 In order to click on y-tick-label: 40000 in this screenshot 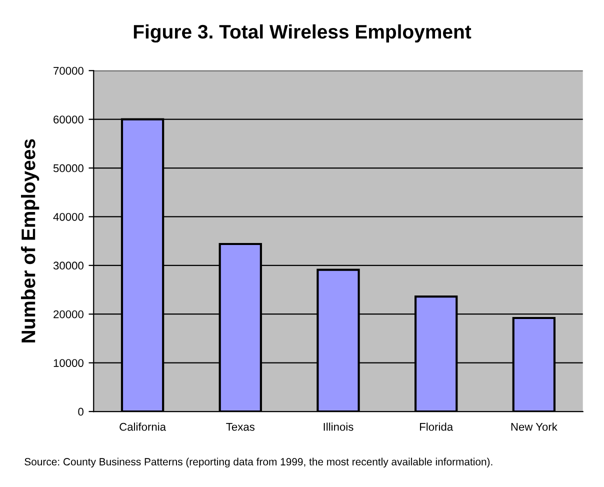, I will do `click(68, 216)`.